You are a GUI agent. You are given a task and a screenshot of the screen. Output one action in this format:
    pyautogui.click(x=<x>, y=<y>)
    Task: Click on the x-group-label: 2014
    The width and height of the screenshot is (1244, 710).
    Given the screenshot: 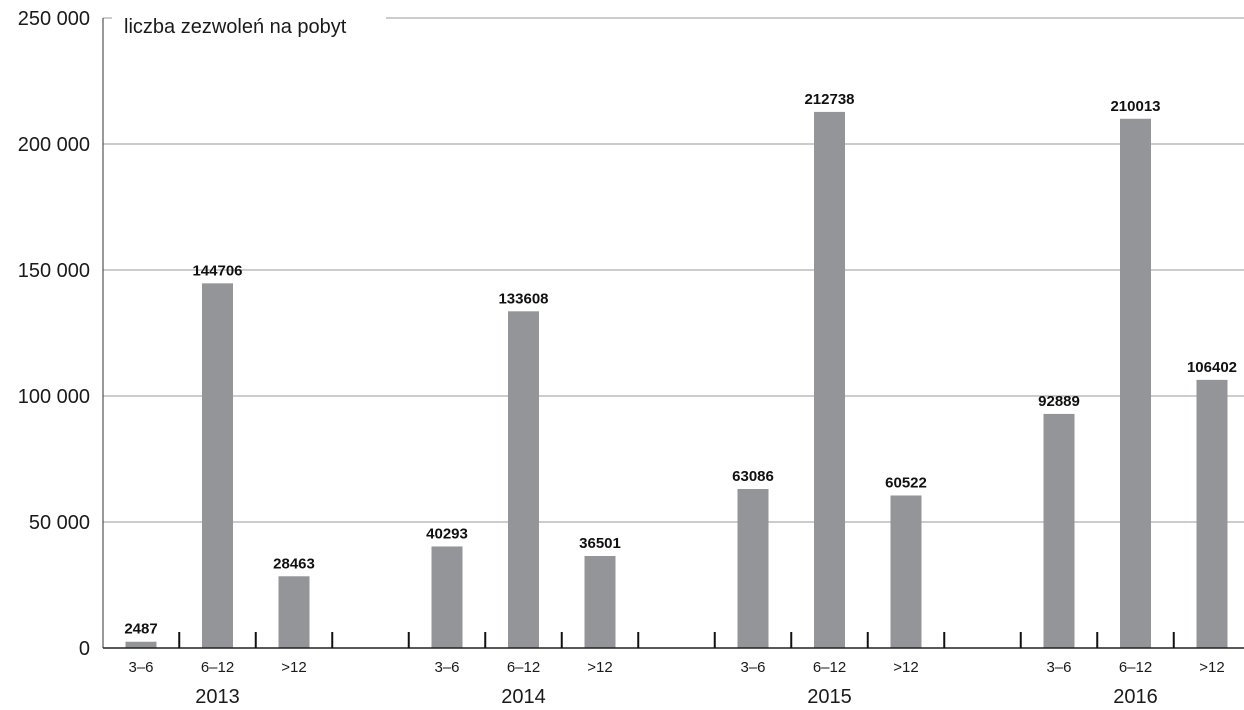 What is the action you would take?
    pyautogui.click(x=523, y=697)
    